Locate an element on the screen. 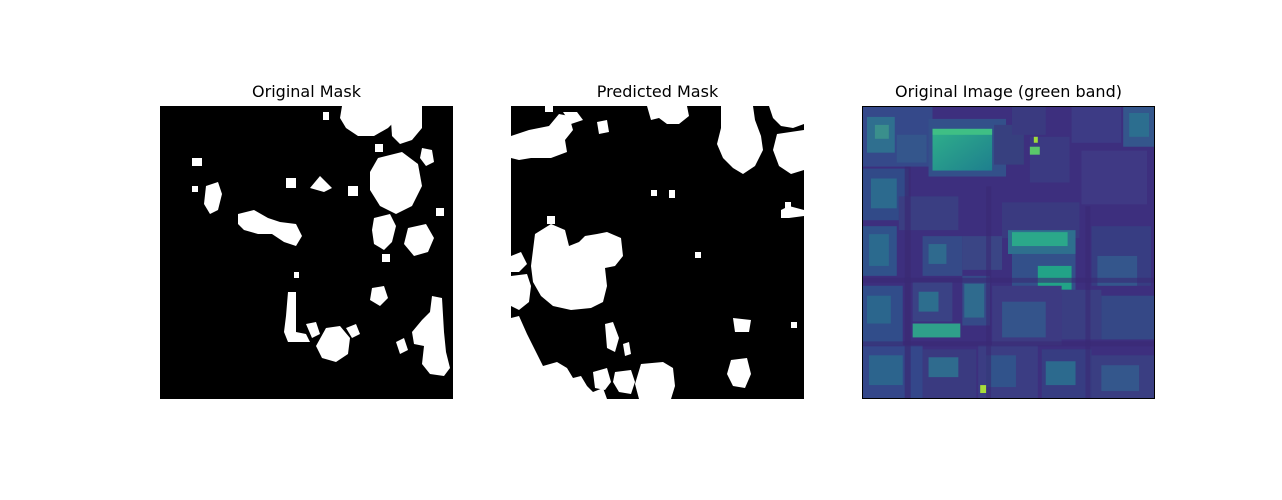 This screenshot has width=1282, height=500. predicted-mask-image is located at coordinates (657, 252).